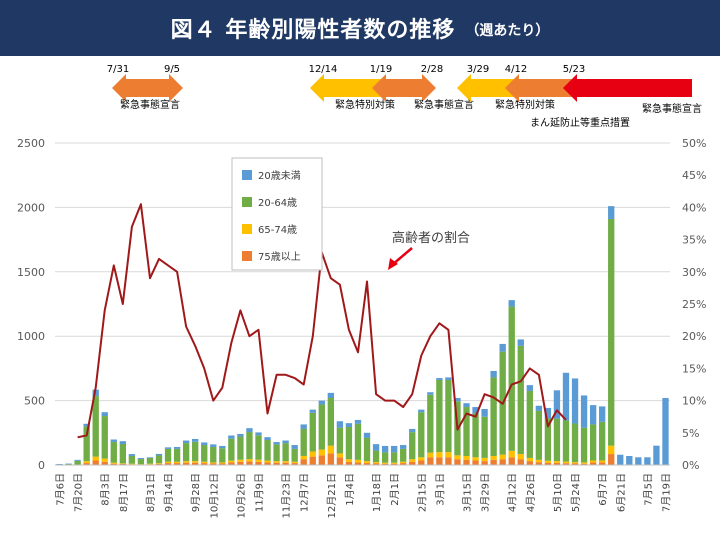  Describe the element at coordinates (574, 69) in the screenshot. I see `period-start-label: 5/23` at that location.